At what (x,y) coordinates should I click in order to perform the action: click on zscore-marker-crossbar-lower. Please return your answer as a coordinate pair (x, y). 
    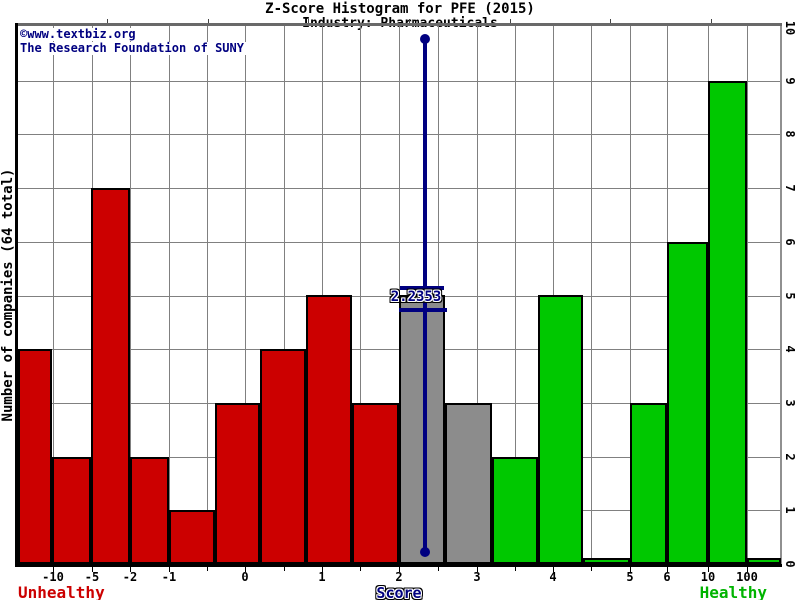
    Looking at the image, I should click on (423, 310).